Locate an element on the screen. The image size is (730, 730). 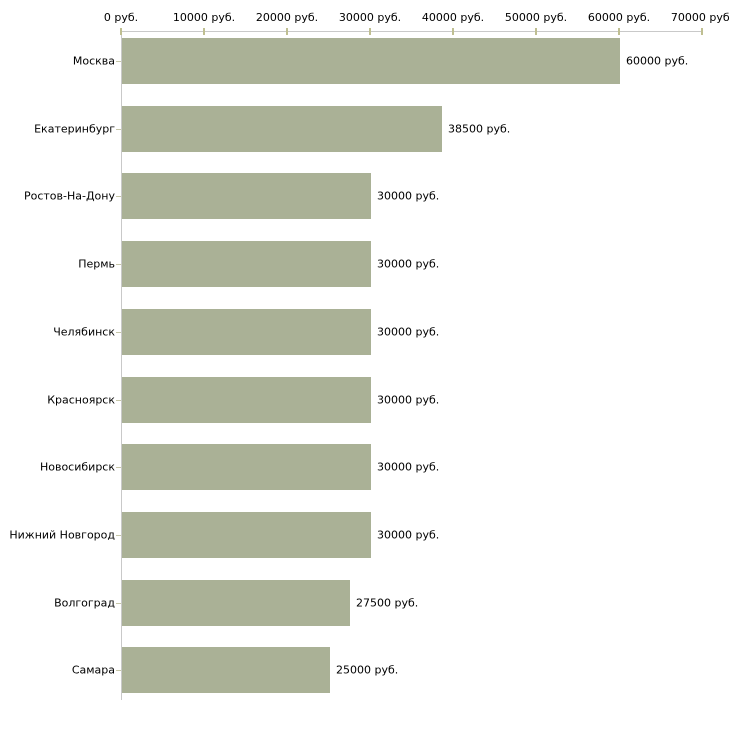
category-label: Нижний Новгород is located at coordinates (62, 535).